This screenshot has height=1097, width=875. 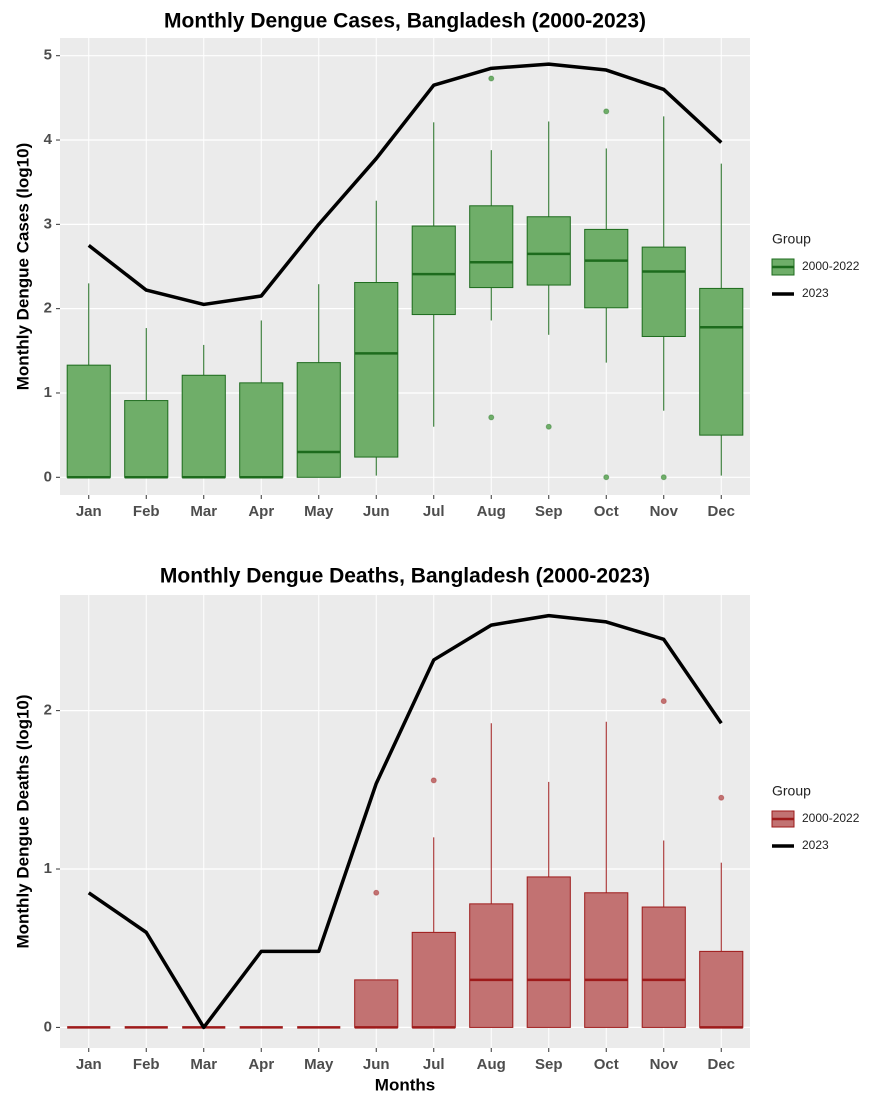 What do you see at coordinates (48, 55) in the screenshot?
I see `y-tick-label: 5` at bounding box center [48, 55].